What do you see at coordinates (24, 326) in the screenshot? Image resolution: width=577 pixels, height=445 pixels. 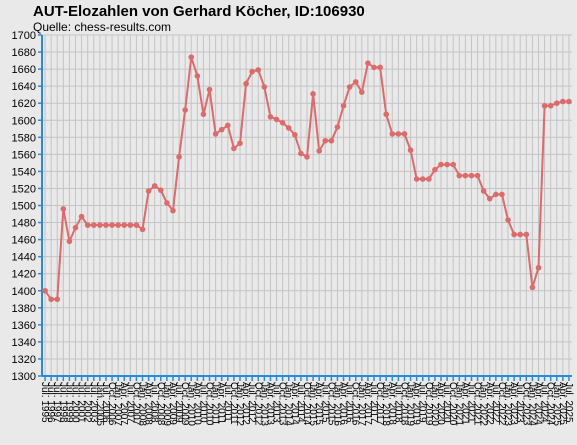 I see `y-tick-label: 1360` at bounding box center [24, 326].